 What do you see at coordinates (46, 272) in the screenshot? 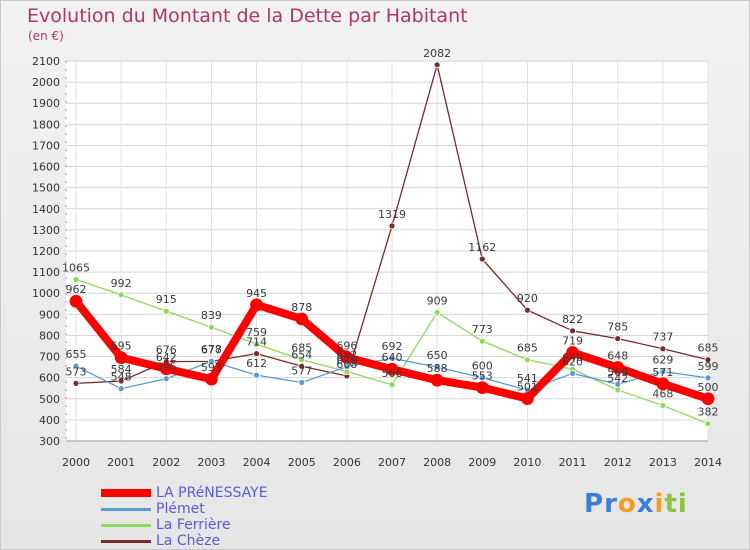
I see `y-tick-label: 1100` at bounding box center [46, 272].